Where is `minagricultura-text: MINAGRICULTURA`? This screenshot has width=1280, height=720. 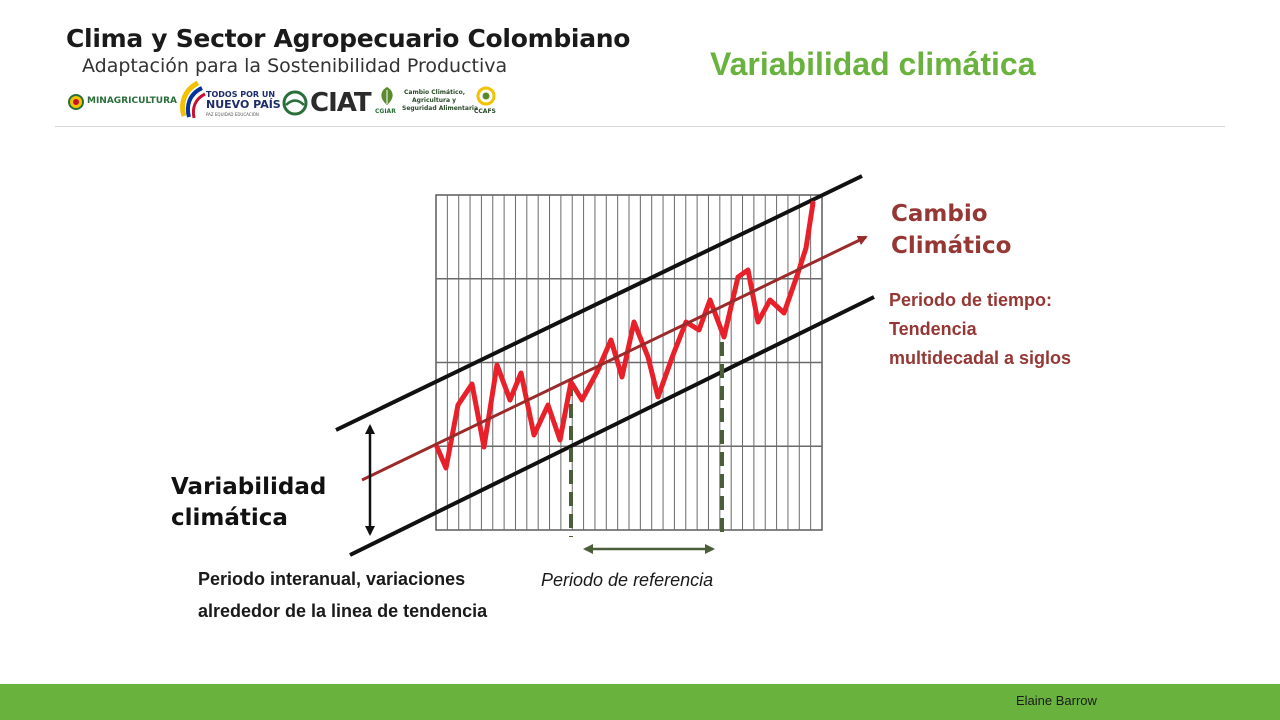
minagricultura-text: MINAGRICULTURA is located at coordinates (132, 101).